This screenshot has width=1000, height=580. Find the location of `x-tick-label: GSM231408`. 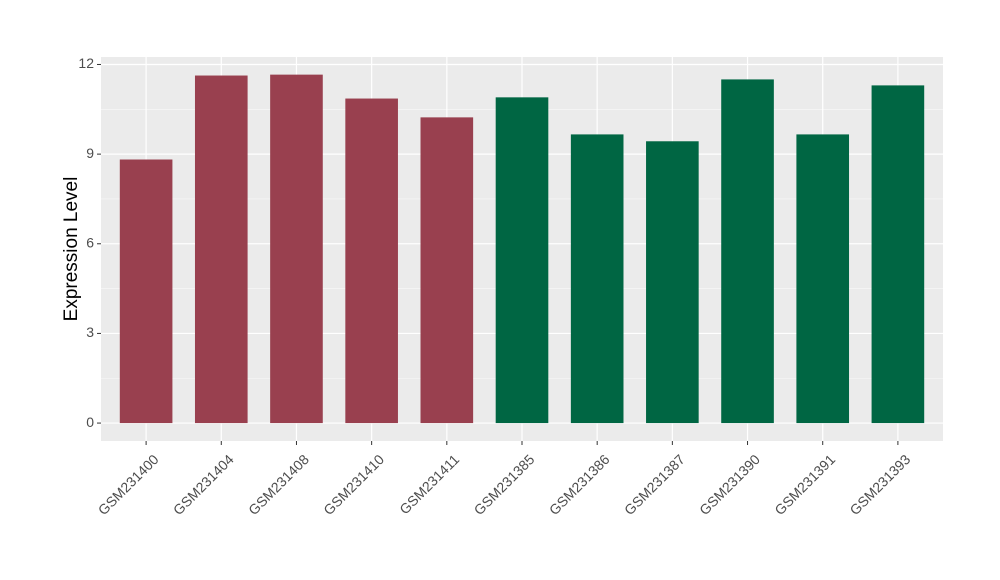

x-tick-label: GSM231408 is located at coordinates (278, 484).